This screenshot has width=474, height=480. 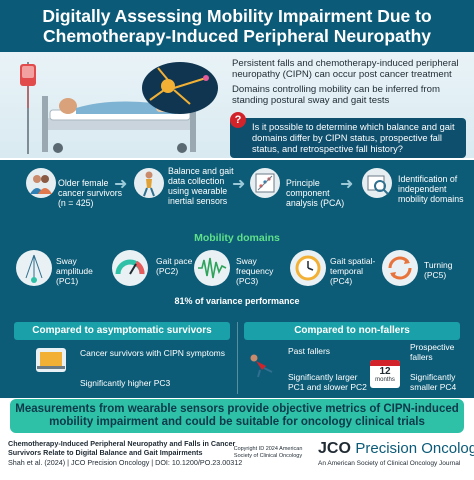 I want to click on prospective-fallers-label: Prospective fallers, so click(x=432, y=352).